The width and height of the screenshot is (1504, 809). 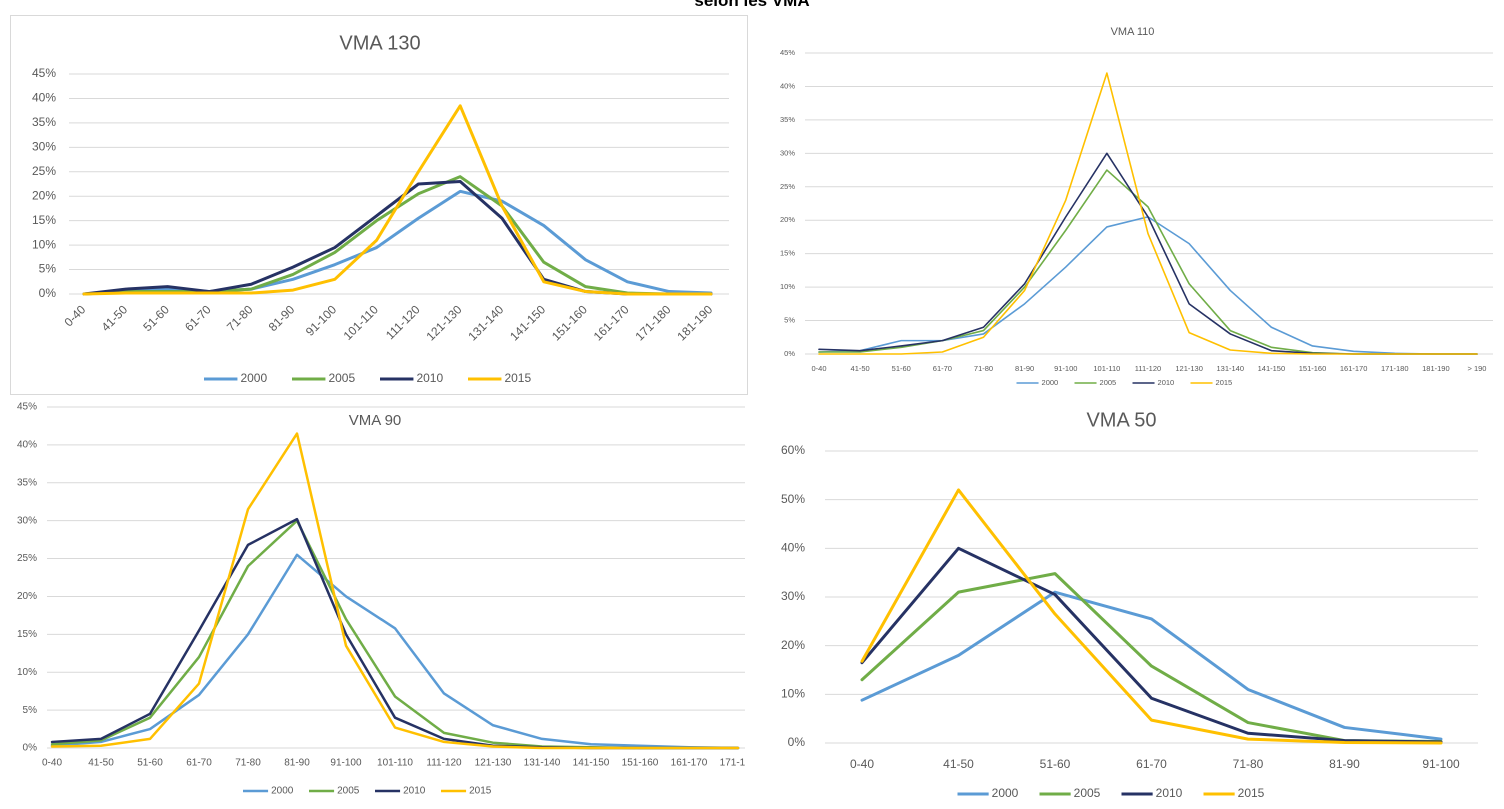 What do you see at coordinates (44, 171) in the screenshot?
I see `y-tick-label: 25%` at bounding box center [44, 171].